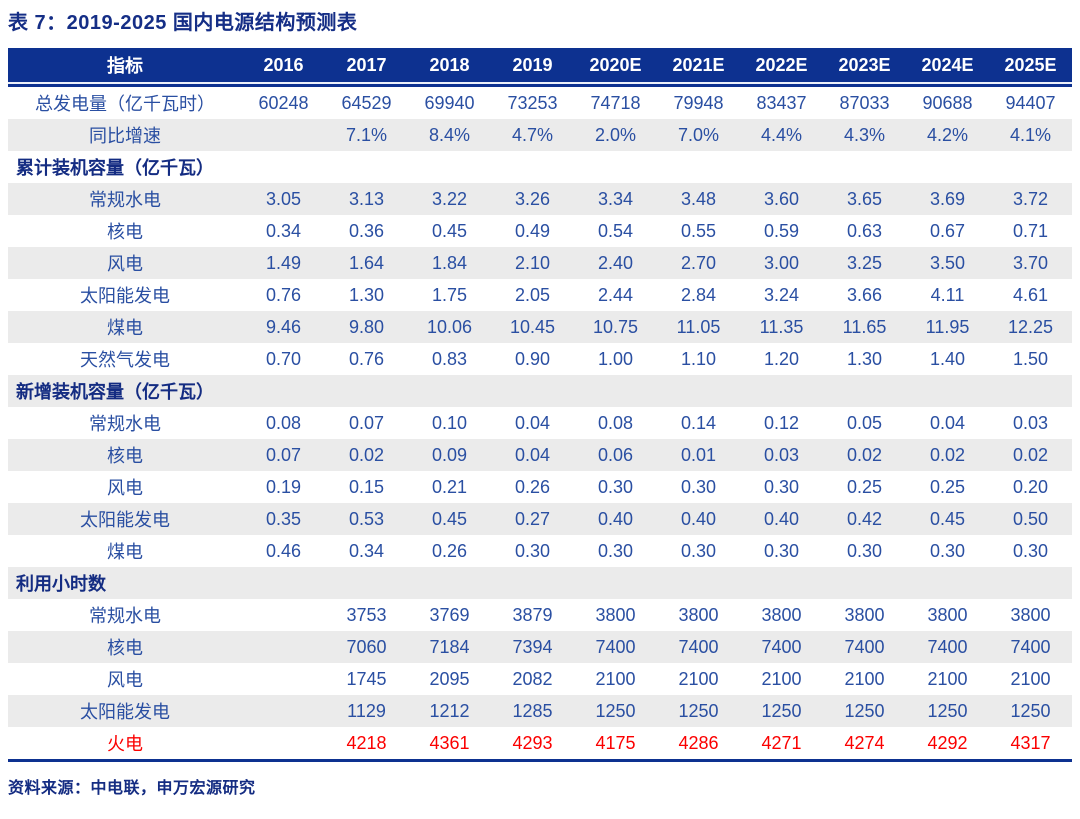  Describe the element at coordinates (449, 327) in the screenshot. I see `table-cell: 10.06` at that location.